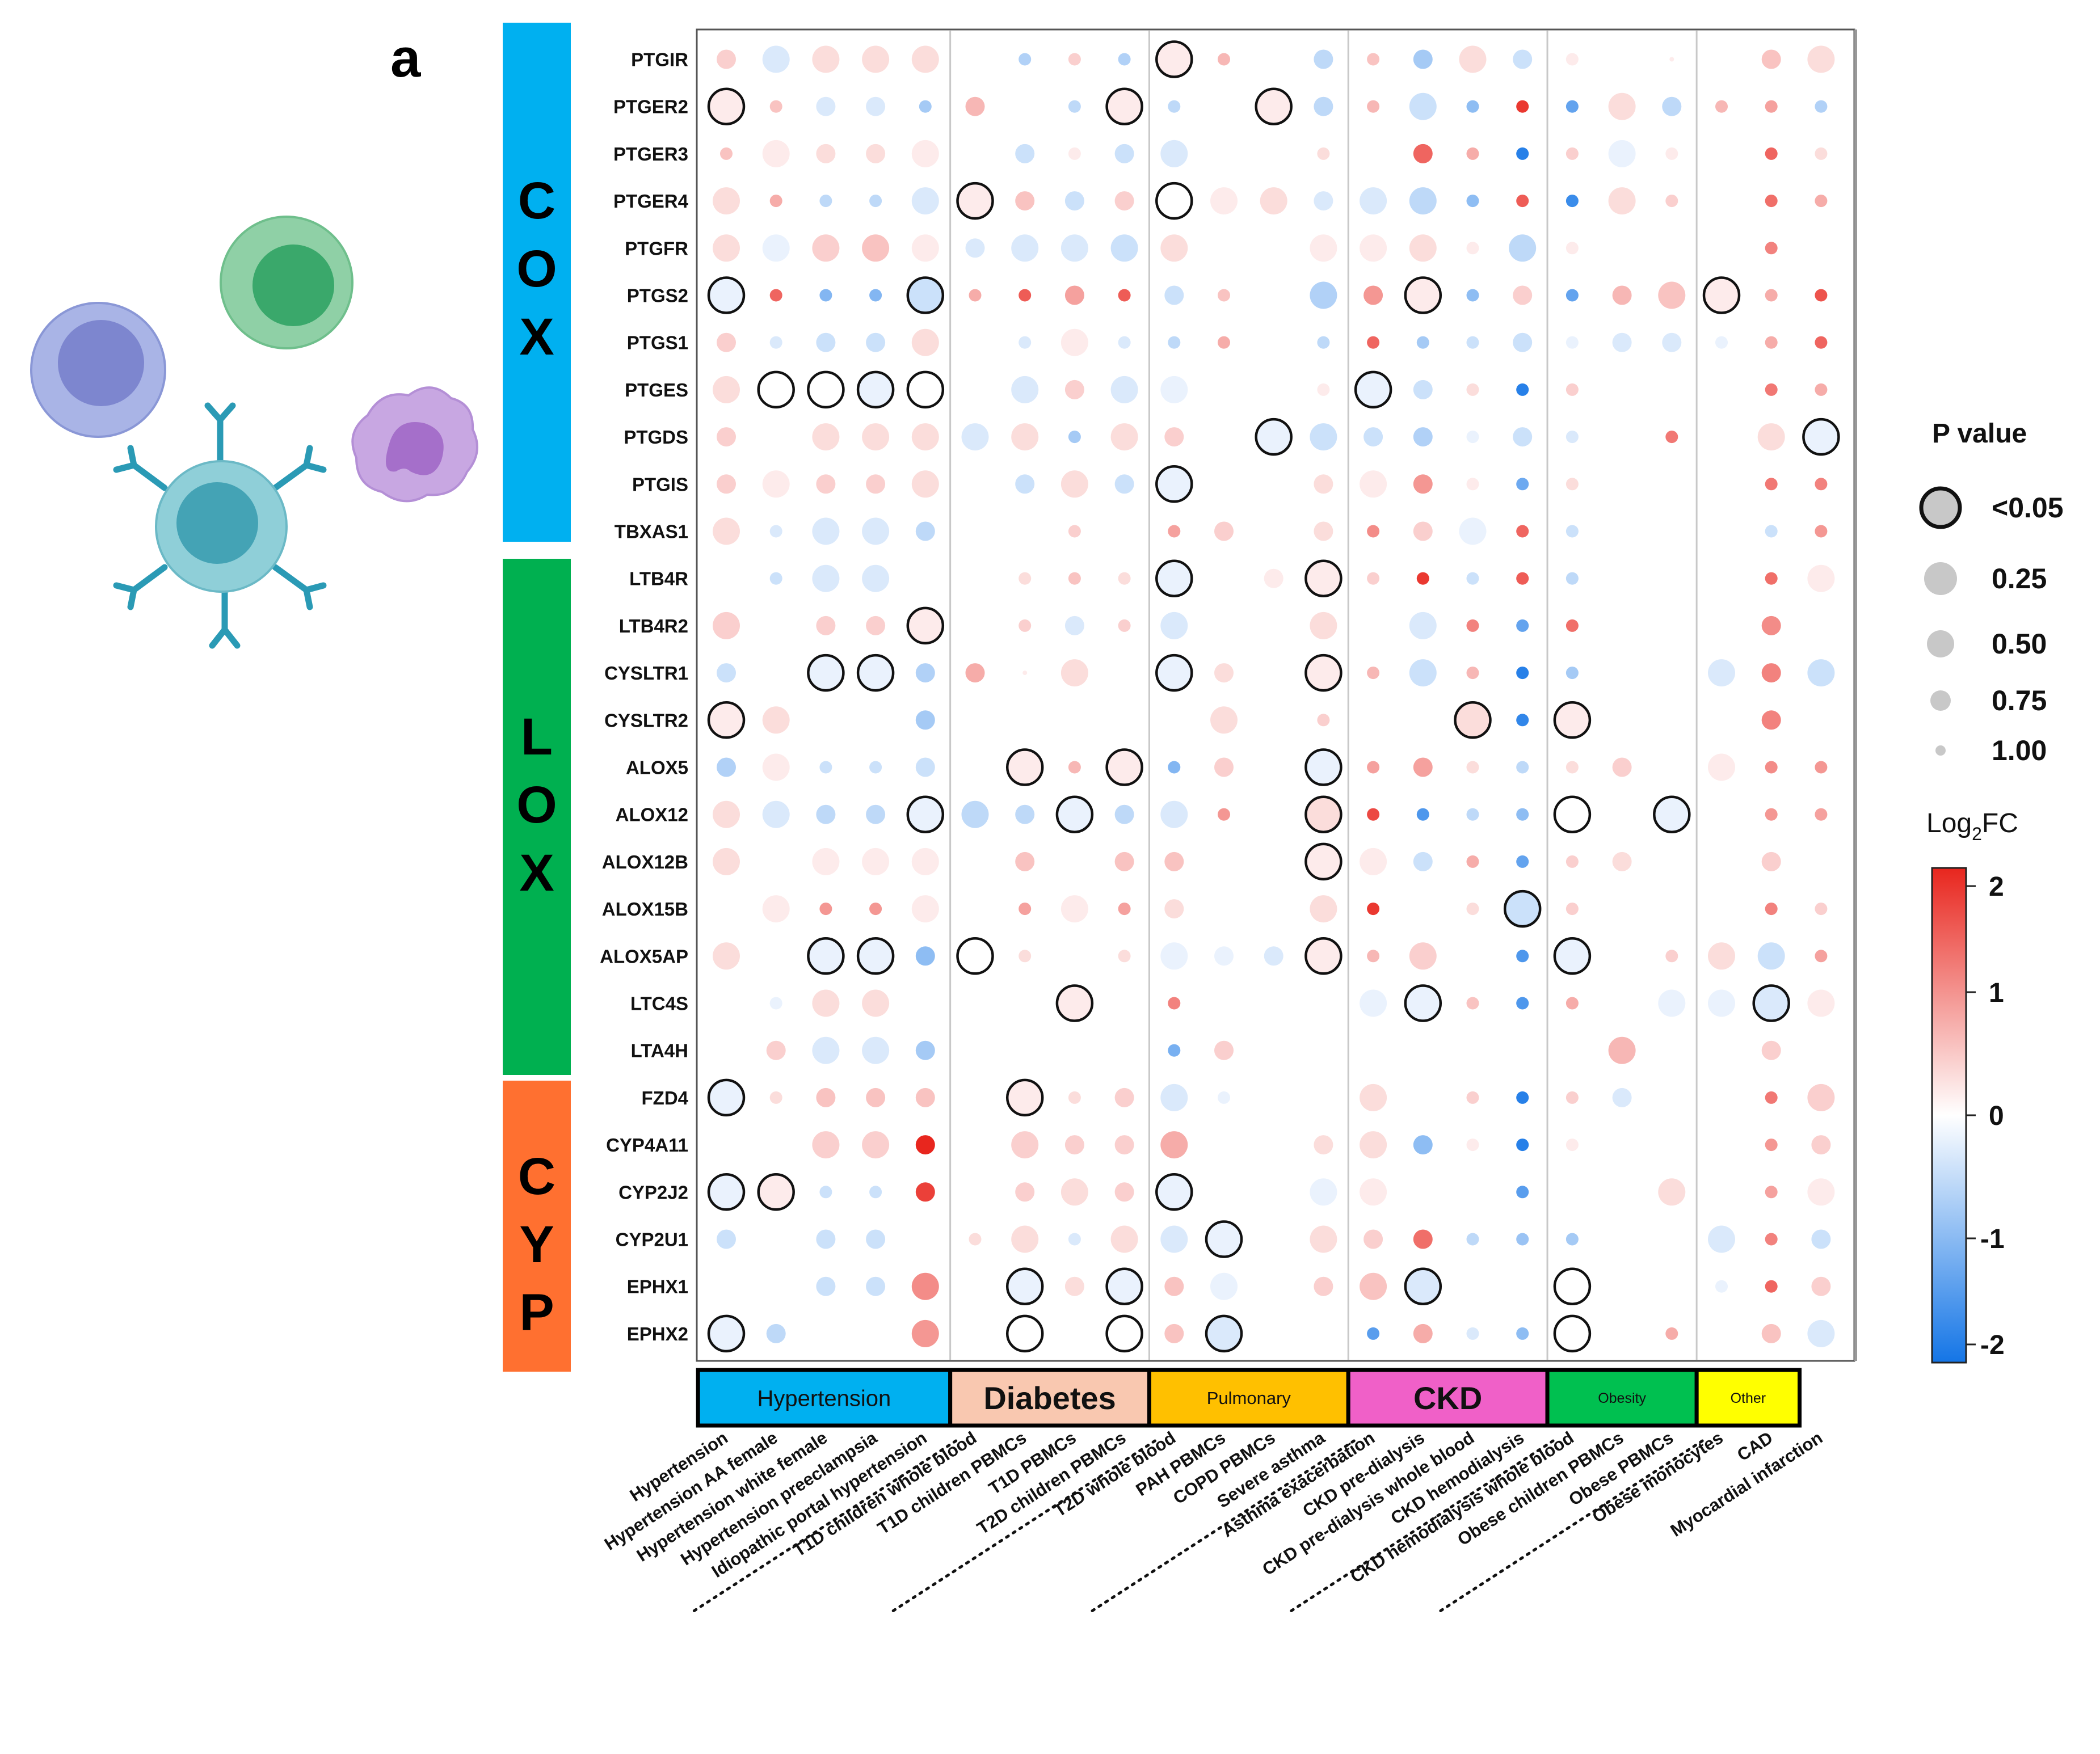  What do you see at coordinates (665, 1097) in the screenshot?
I see `row-label-fzd4: FZD4` at bounding box center [665, 1097].